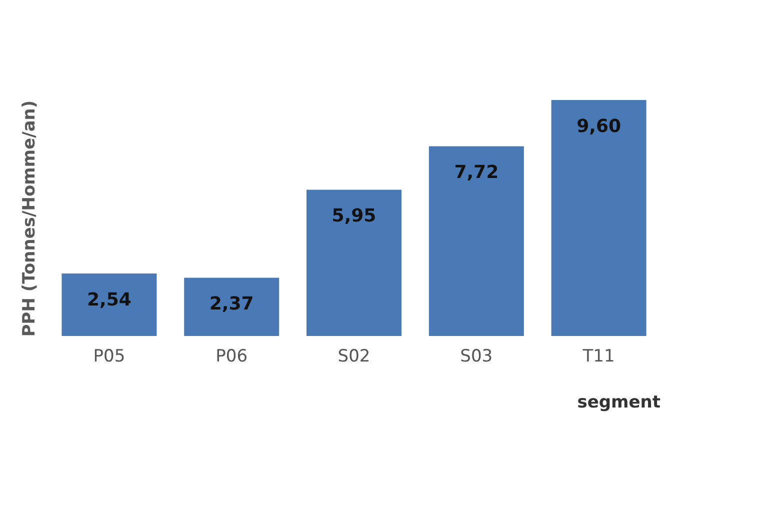  What do you see at coordinates (30, 218) in the screenshot?
I see `y-axis-title: PPH (Tonnes/Homme/an)` at bounding box center [30, 218].